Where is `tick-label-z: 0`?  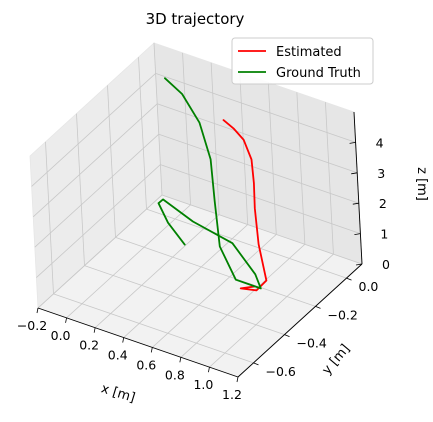 tick-label-z: 0 is located at coordinates (386, 264).